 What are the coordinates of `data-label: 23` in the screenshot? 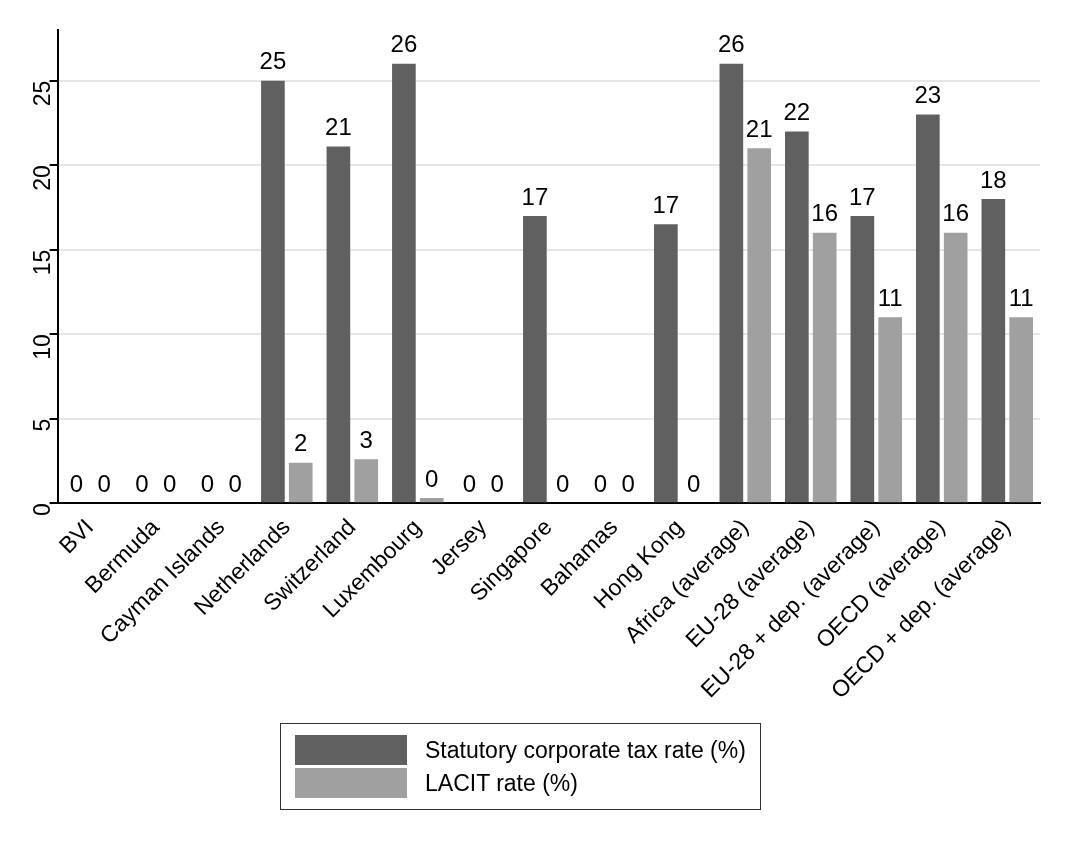 It's located at (928, 95).